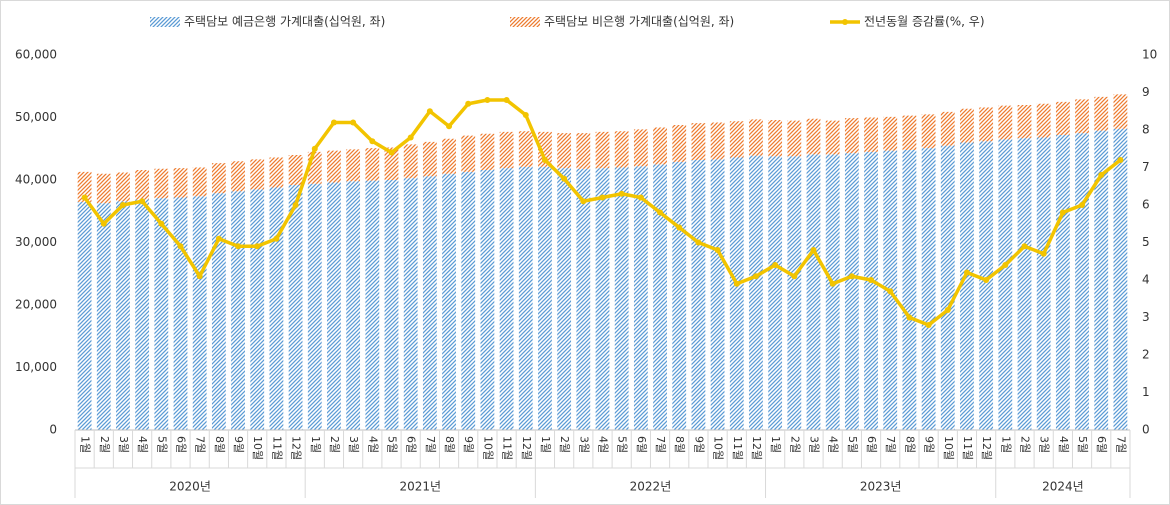  Describe the element at coordinates (296, 448) in the screenshot. I see `x-tick-label: 12월` at that location.